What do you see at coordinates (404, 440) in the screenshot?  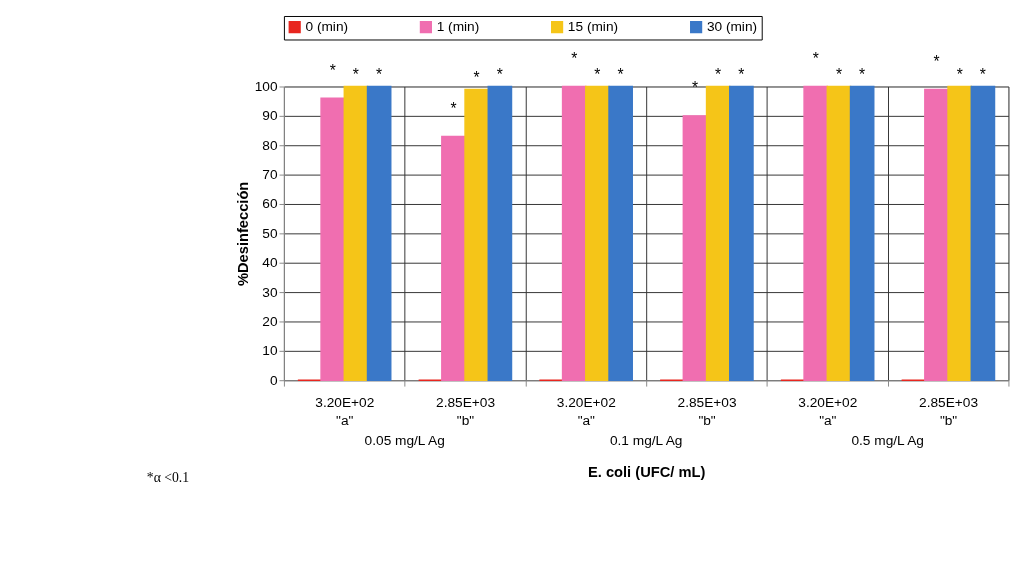 I see `text: 0.05 mg/L Ag` at bounding box center [404, 440].